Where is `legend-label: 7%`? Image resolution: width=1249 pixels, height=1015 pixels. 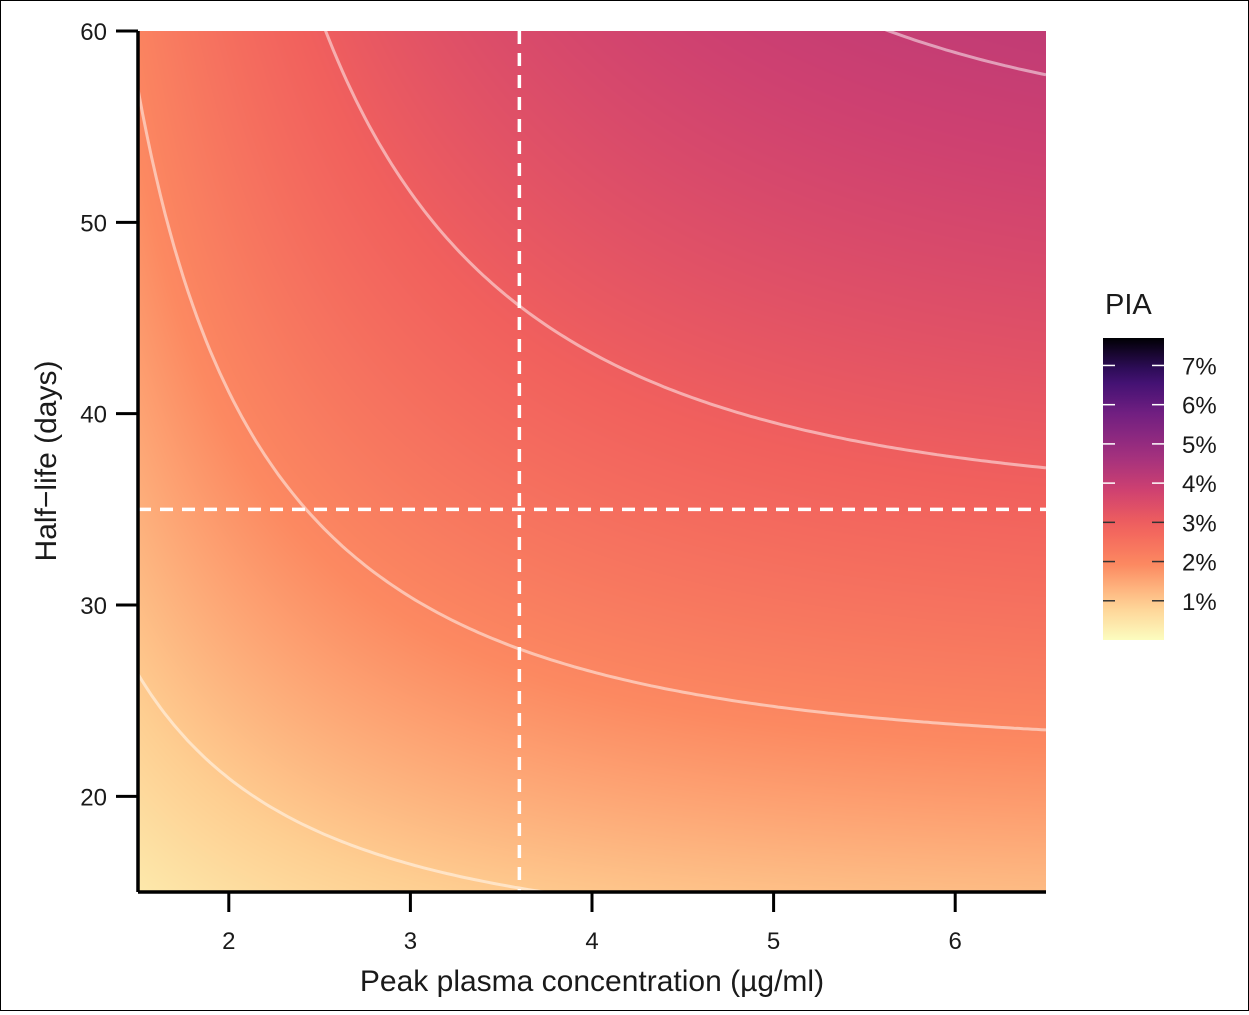 legend-label: 7% is located at coordinates (1199, 366).